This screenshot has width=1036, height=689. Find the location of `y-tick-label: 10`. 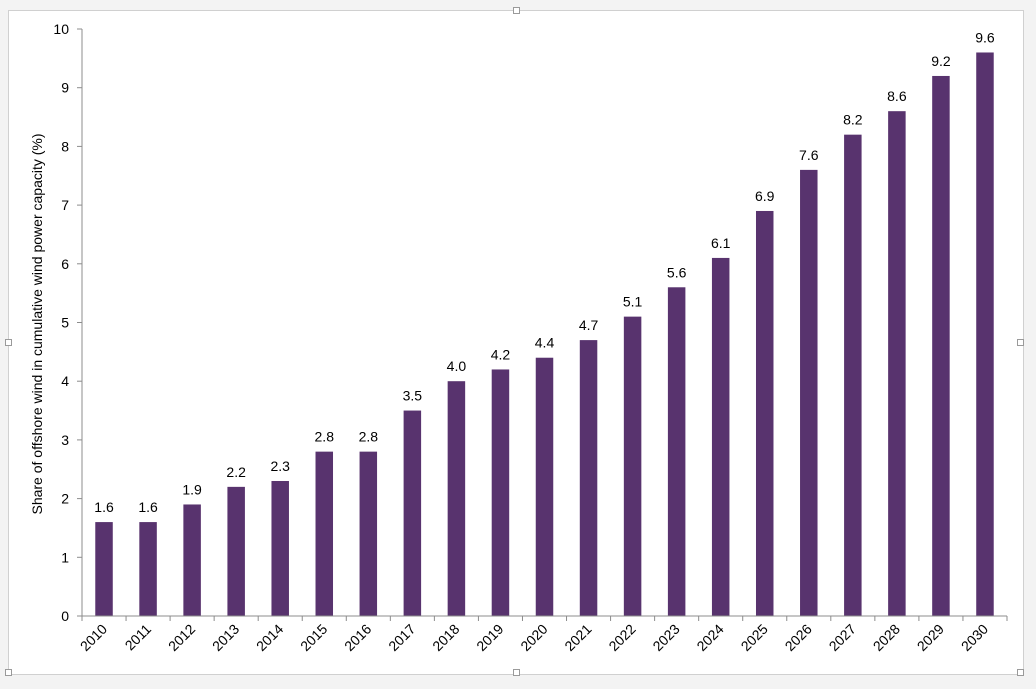

y-tick-label: 10 is located at coordinates (61, 29).